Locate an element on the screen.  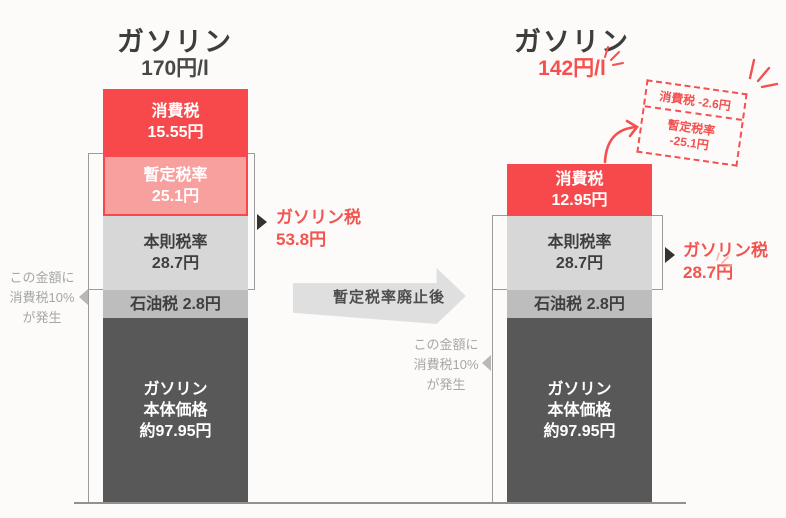
right-bar-title: ガソリン is located at coordinates (572, 42).